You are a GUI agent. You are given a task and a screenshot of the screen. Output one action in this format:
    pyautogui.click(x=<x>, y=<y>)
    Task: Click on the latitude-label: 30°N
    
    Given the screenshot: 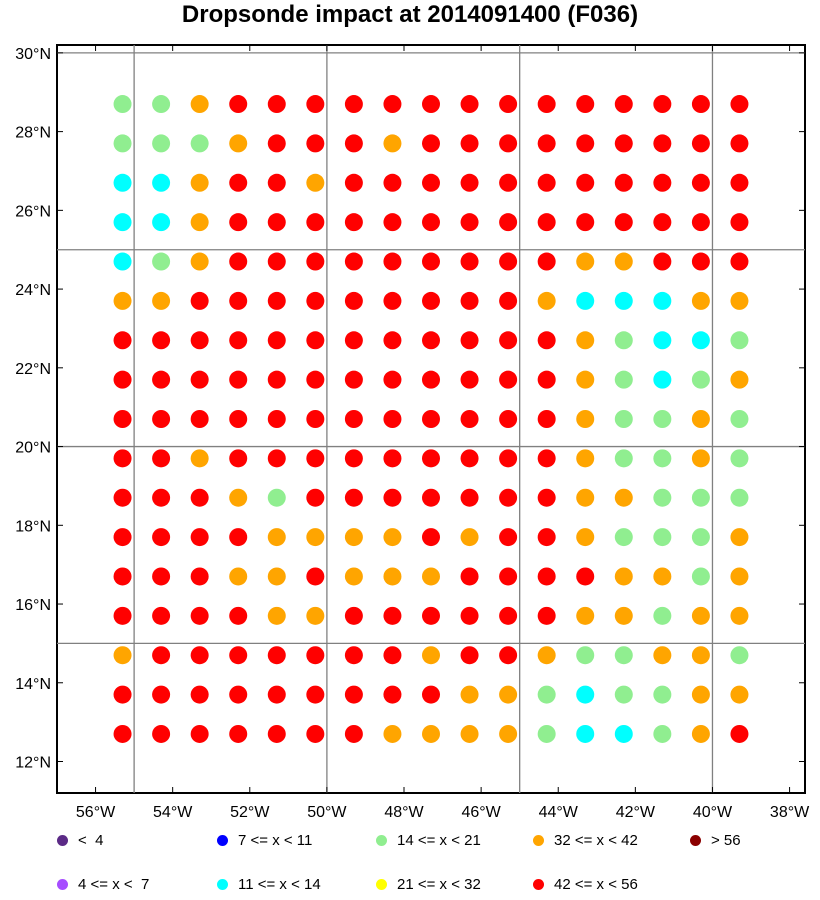 What is the action you would take?
    pyautogui.click(x=33, y=54)
    